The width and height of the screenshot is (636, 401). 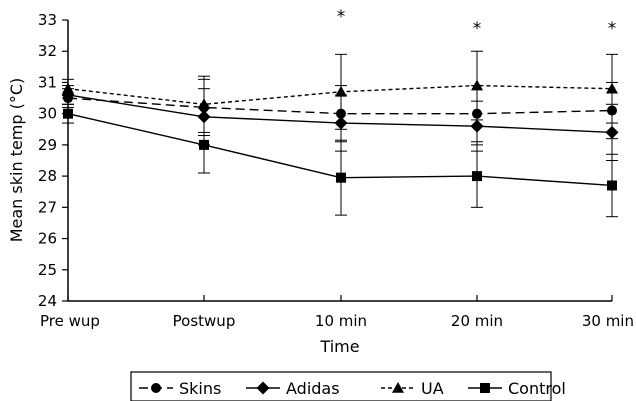 I want to click on legend-label-skins: Skins, so click(x=200, y=388).